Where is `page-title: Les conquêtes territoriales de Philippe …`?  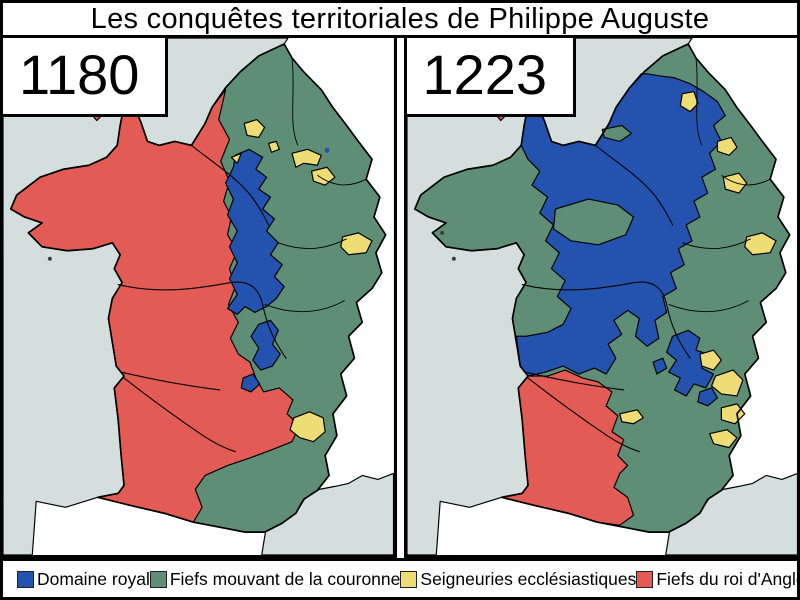 page-title: Les conquêtes territoriales de Philippe … is located at coordinates (400, 19).